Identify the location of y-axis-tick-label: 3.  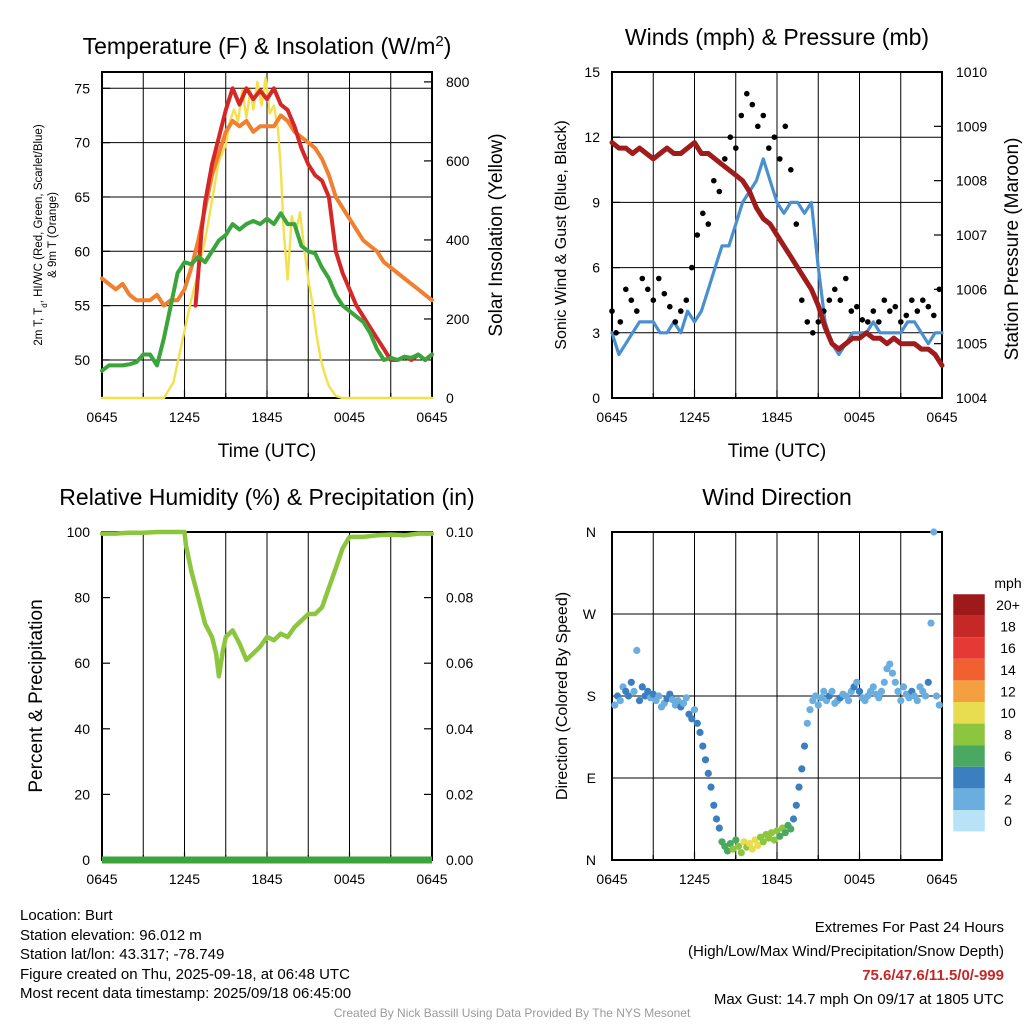
(596, 333).